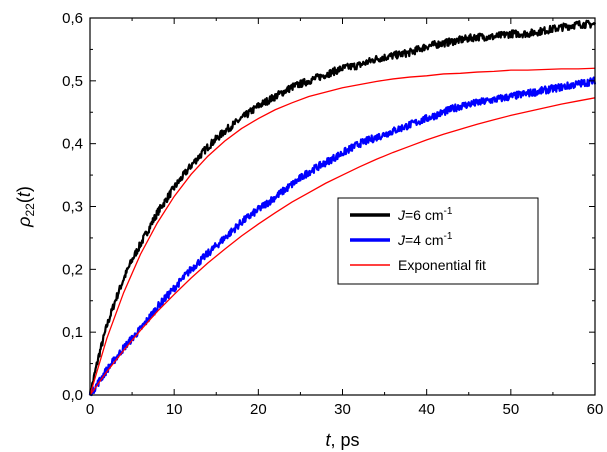 The height and width of the screenshot is (452, 607). What do you see at coordinates (72, 395) in the screenshot?
I see `y-tick-label: 0,0` at bounding box center [72, 395].